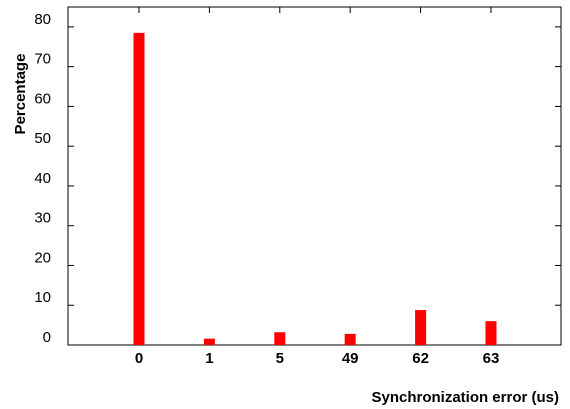 This screenshot has height=409, width=570. What do you see at coordinates (209, 358) in the screenshot?
I see `x-tick-label: 1` at bounding box center [209, 358].